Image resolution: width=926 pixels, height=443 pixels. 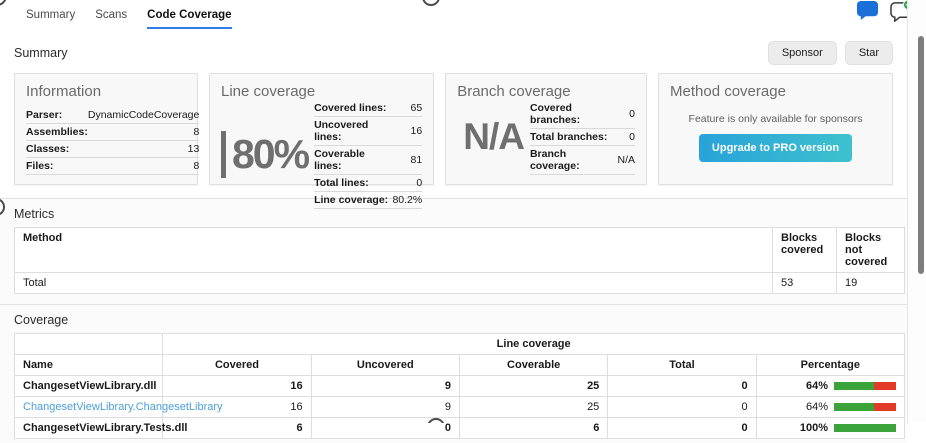 What do you see at coordinates (916, 211) in the screenshot?
I see `scrollbar-track` at bounding box center [916, 211].